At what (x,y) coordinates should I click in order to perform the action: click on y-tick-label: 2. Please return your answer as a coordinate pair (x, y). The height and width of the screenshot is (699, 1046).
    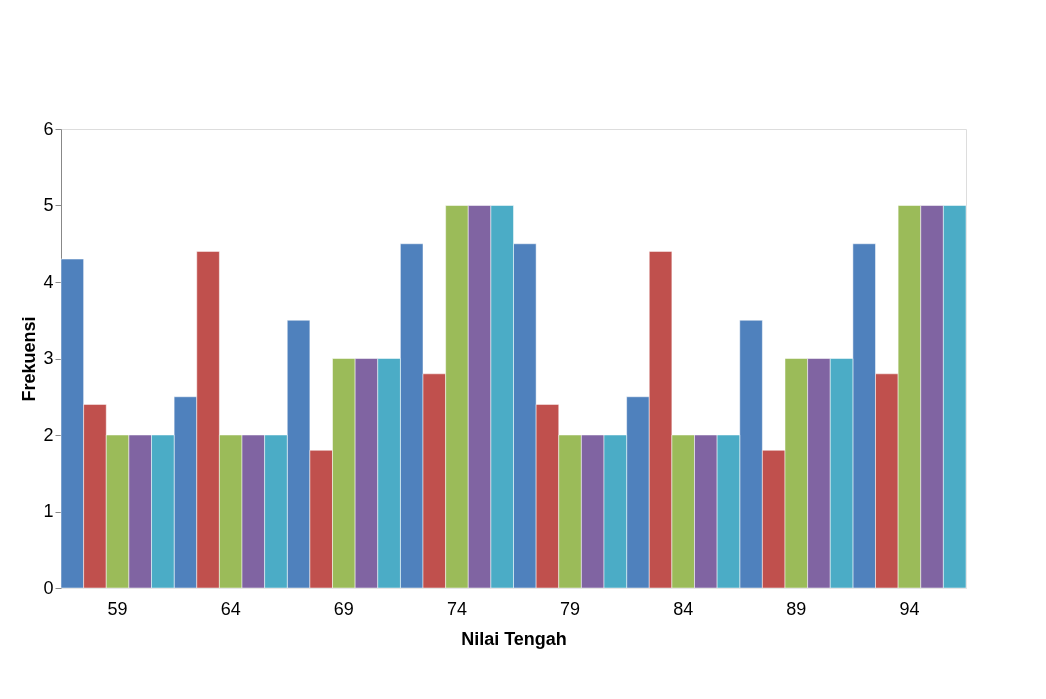
    Looking at the image, I should click on (48, 434).